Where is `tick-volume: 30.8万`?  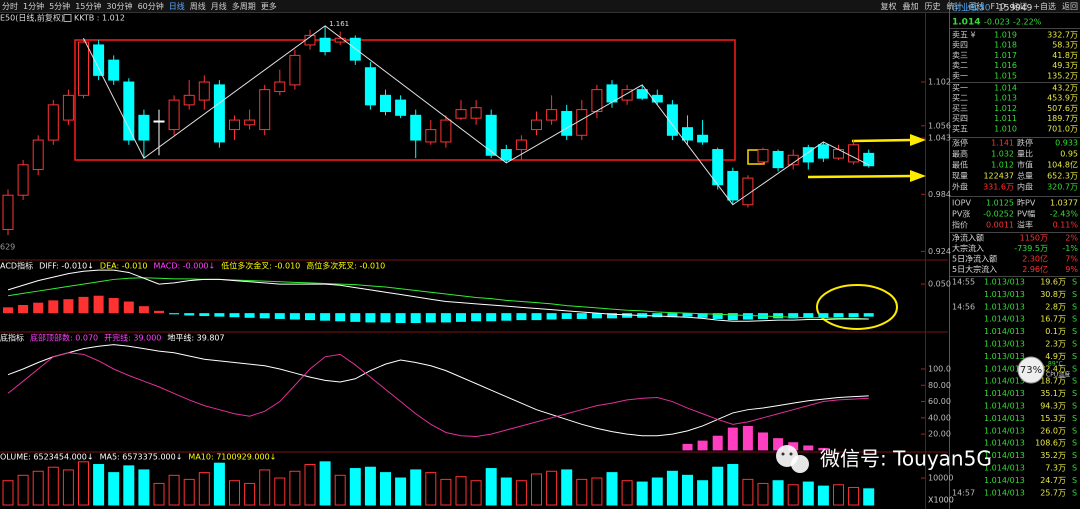
tick-volume: 30.8万 is located at coordinates (1053, 294).